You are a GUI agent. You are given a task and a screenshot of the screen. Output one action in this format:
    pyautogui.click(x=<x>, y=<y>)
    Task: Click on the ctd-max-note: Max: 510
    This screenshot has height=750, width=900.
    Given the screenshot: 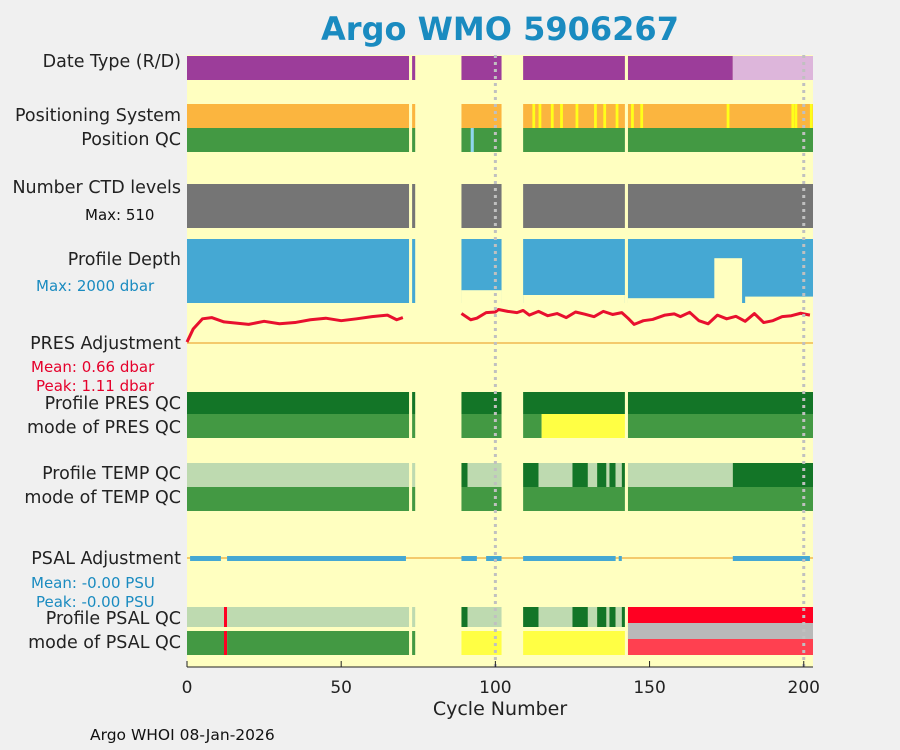 What is the action you would take?
    pyautogui.click(x=120, y=215)
    